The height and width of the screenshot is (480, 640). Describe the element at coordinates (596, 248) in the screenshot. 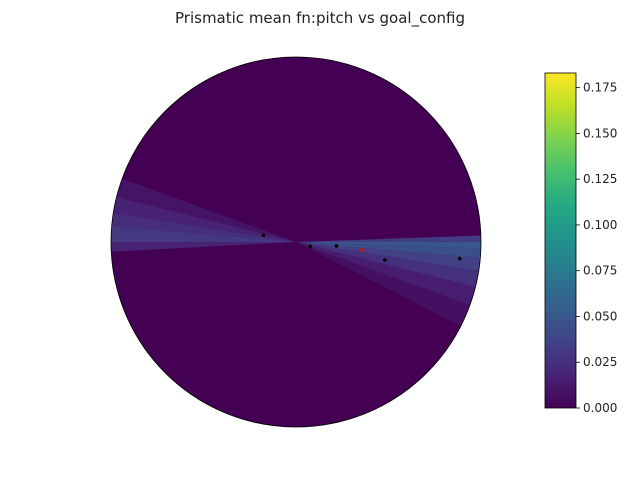

I see `colorbar-ticks: 0.000 0.025 0.050 0.075 0.100 0.125 0.150 0.175` at that location.